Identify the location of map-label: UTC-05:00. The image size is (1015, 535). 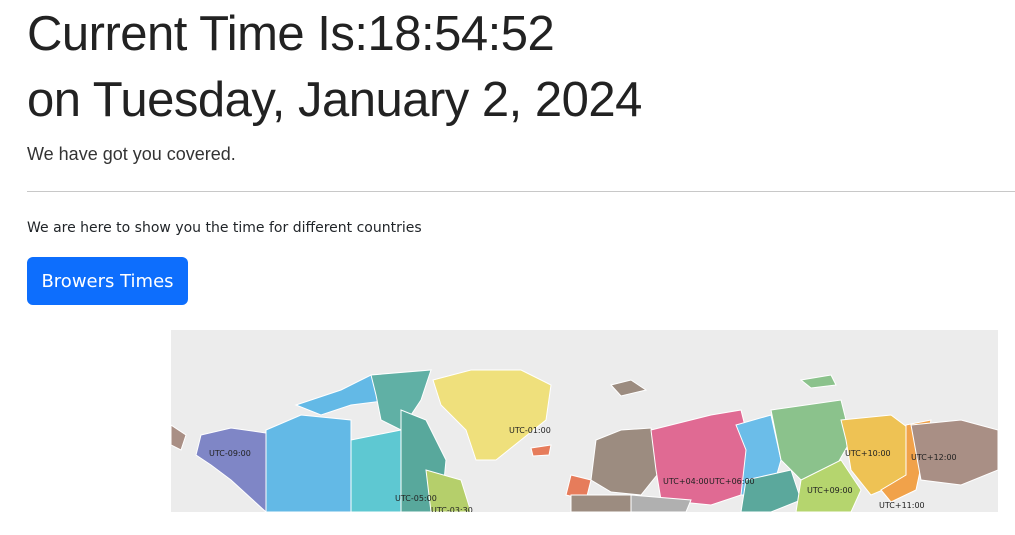
(416, 498).